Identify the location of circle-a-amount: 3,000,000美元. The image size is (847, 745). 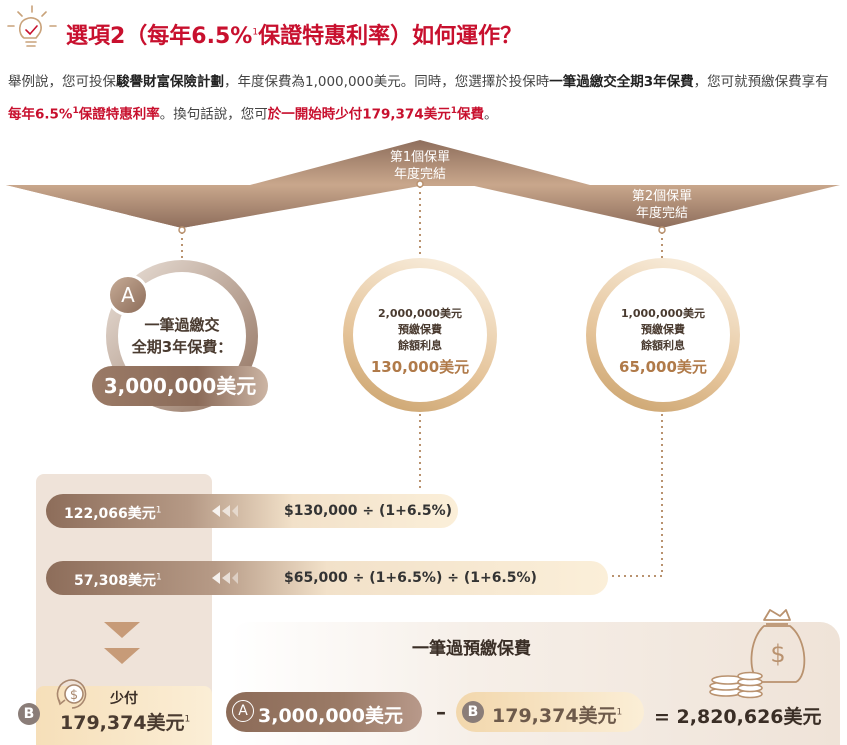
(180, 386).